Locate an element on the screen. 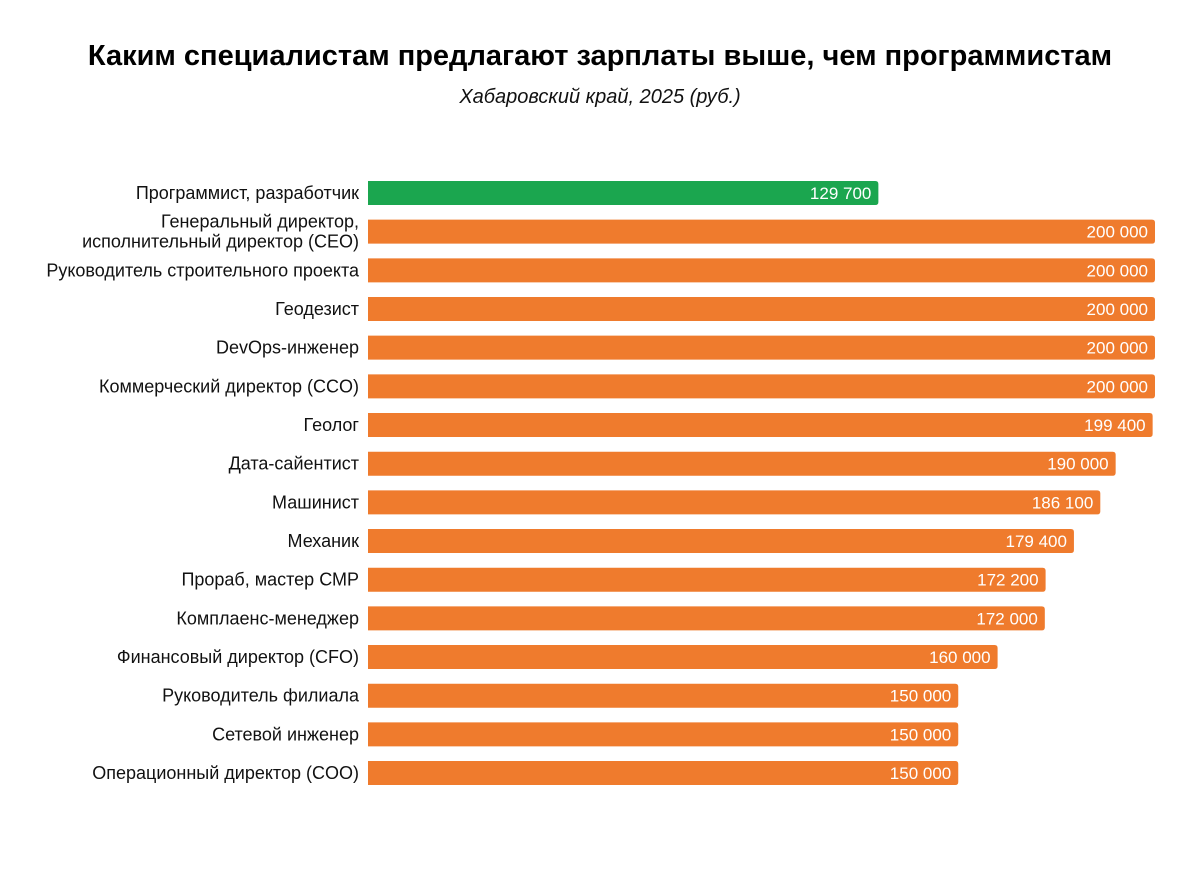  category-label: Коммерческий директор (CCO) is located at coordinates (229, 386).